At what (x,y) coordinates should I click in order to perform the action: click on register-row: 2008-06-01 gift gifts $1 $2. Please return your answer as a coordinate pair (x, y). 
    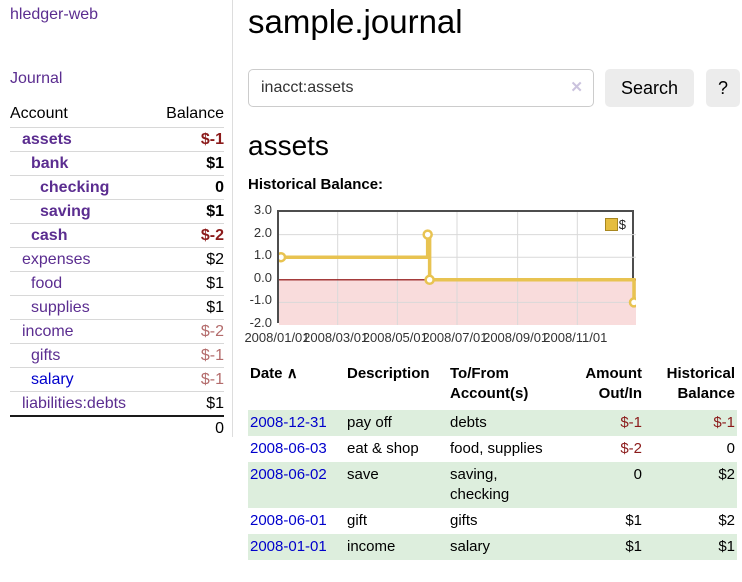
    Looking at the image, I should click on (492, 521).